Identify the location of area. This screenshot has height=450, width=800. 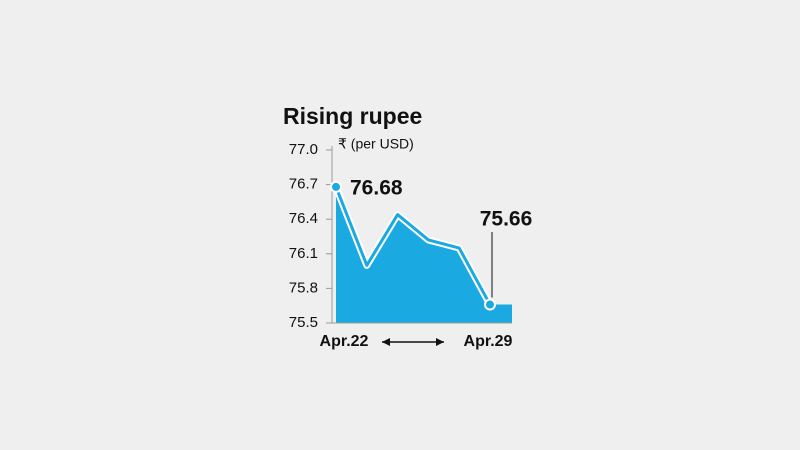
(424, 254).